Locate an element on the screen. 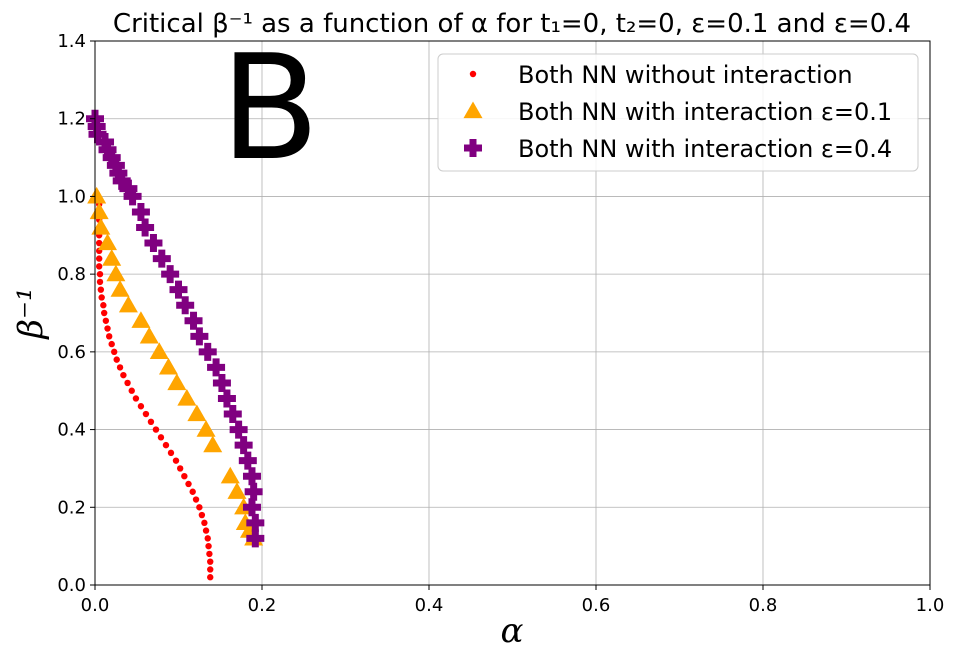 This screenshot has width=953, height=656. x-tick-label: 0.0 is located at coordinates (95, 605).